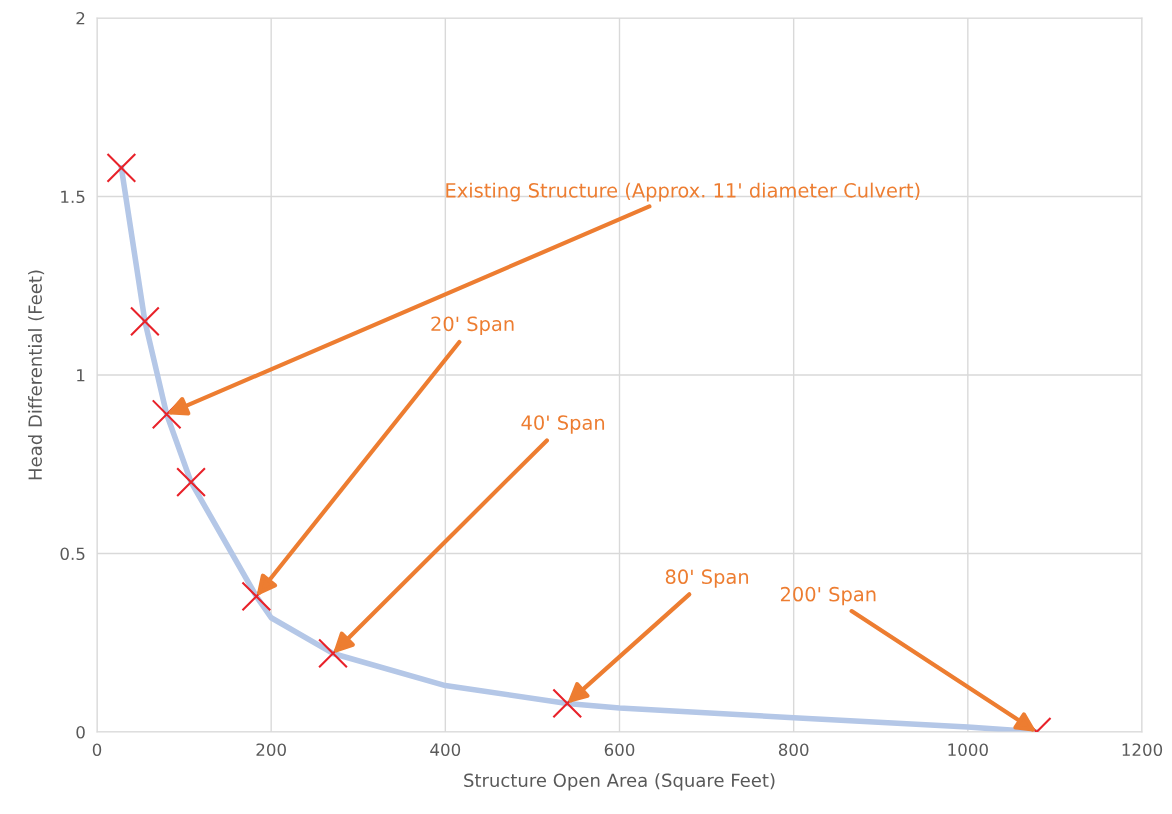 The height and width of the screenshot is (814, 1172). Describe the element at coordinates (619, 750) in the screenshot. I see `x-tick-label: 600` at that location.